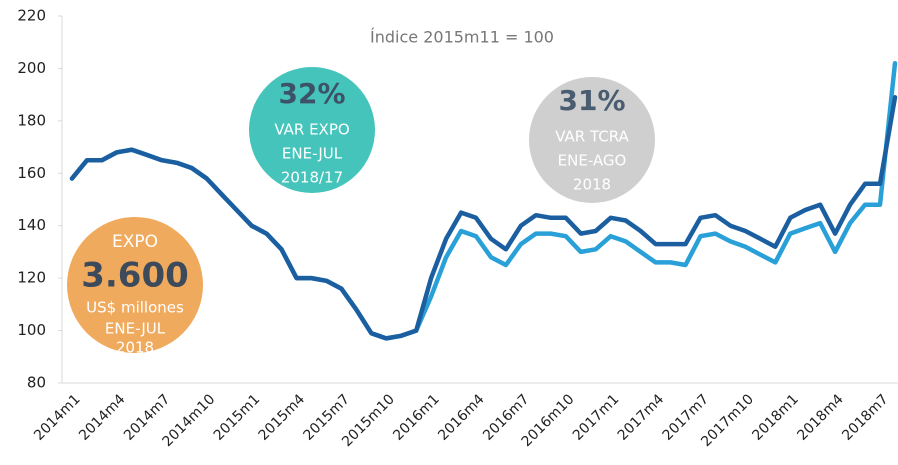  What do you see at coordinates (591, 100) in the screenshot?
I see `annotation-text: 31%` at bounding box center [591, 100].